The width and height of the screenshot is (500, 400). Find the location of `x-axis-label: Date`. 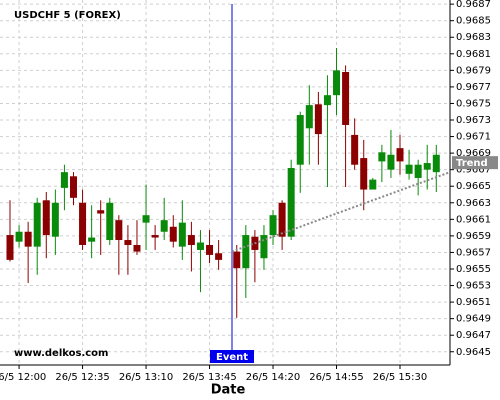

x-axis-label: Date is located at coordinates (228, 390).